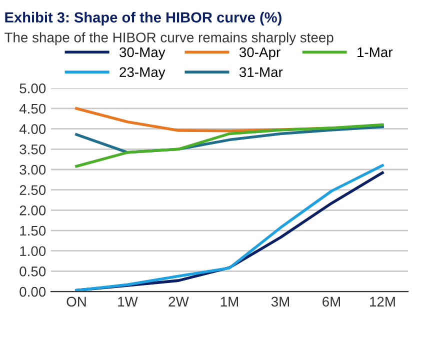 This screenshot has width=425, height=339. What do you see at coordinates (33, 88) in the screenshot?
I see `y-tick-label: 5.00` at bounding box center [33, 88].